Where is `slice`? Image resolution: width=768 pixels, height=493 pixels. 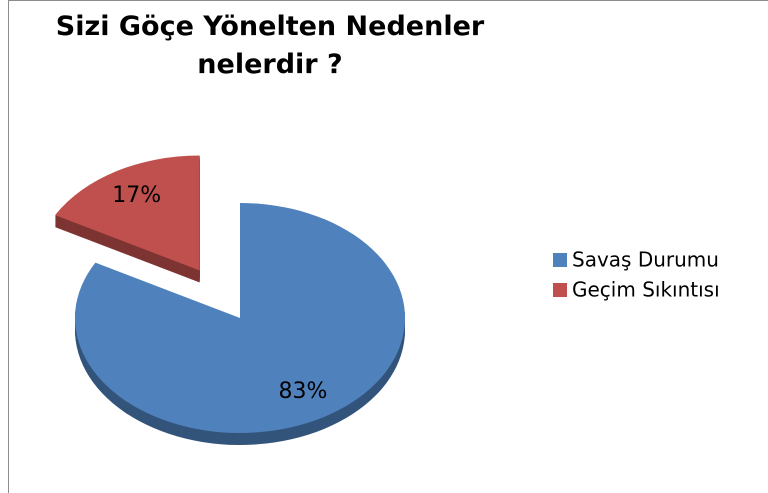 slice is located at coordinates (127, 213).